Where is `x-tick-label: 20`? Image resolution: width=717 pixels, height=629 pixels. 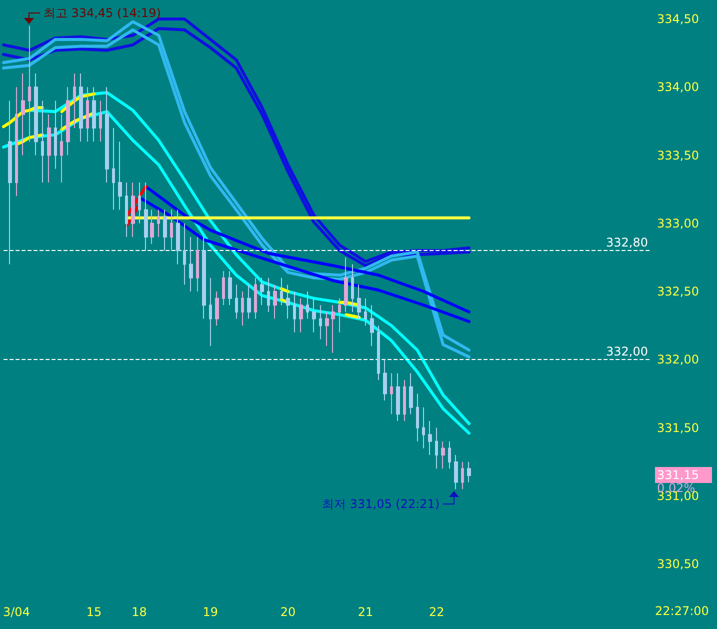
x-tick-label: 20 is located at coordinates (288, 612).